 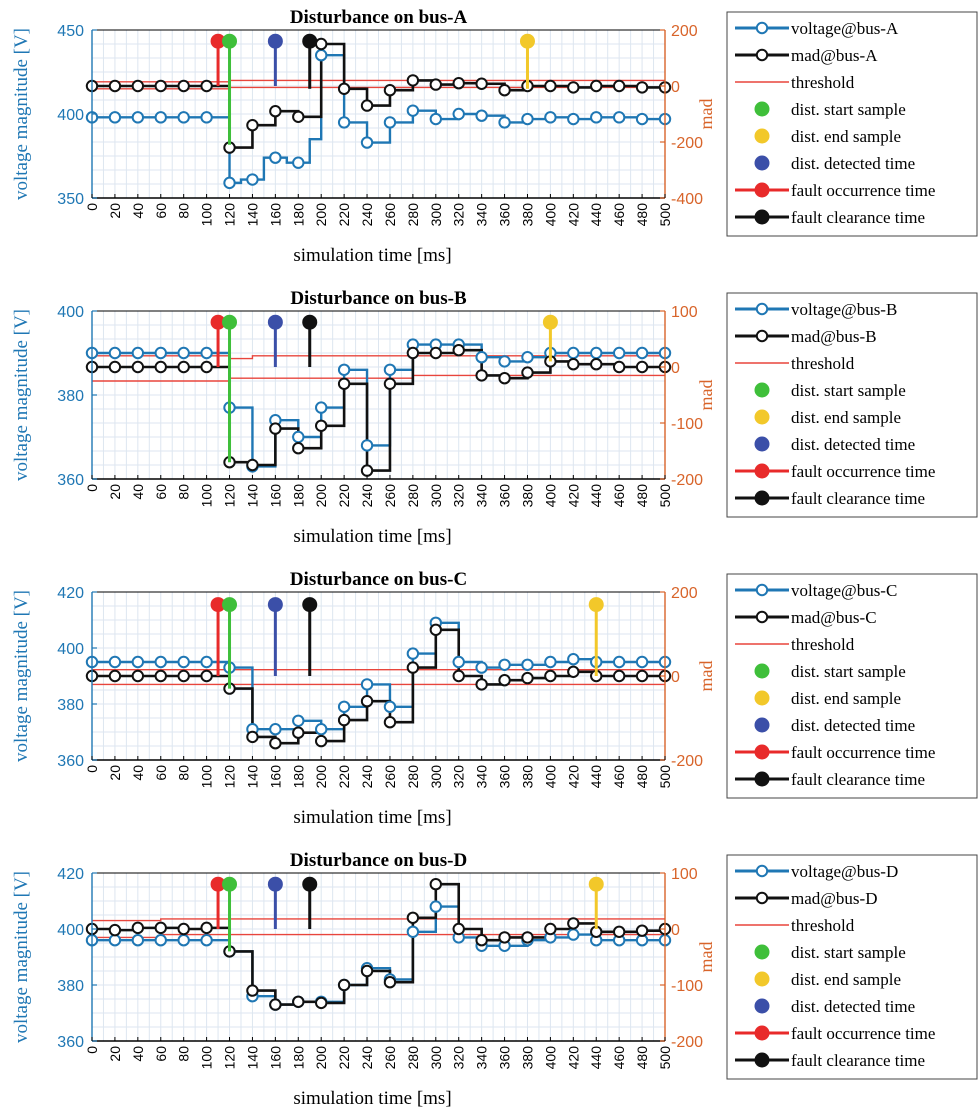 What do you see at coordinates (275, 605) in the screenshot?
I see `dist-detected-marker` at bounding box center [275, 605].